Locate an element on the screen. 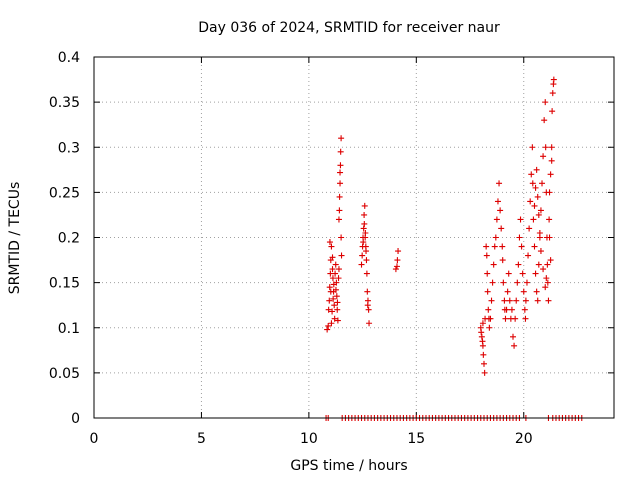 The width and height of the screenshot is (640, 480). y-tick-label: 0.2 is located at coordinates (69, 239).